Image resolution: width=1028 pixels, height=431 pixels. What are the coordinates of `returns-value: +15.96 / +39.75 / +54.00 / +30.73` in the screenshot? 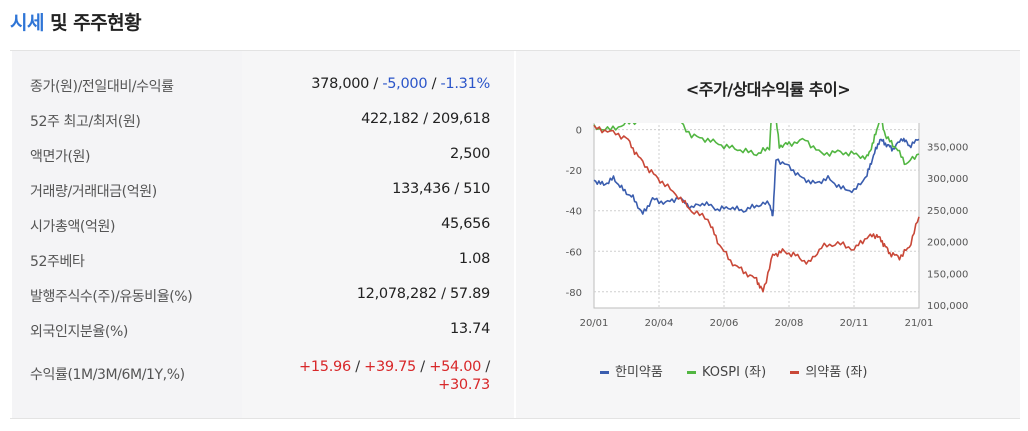 It's located at (394, 376).